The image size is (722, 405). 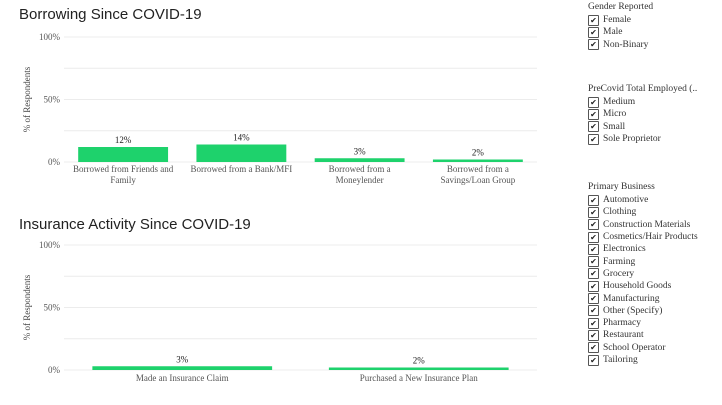 I want to click on filter-option: ✔ Pharmacy, so click(x=643, y=323).